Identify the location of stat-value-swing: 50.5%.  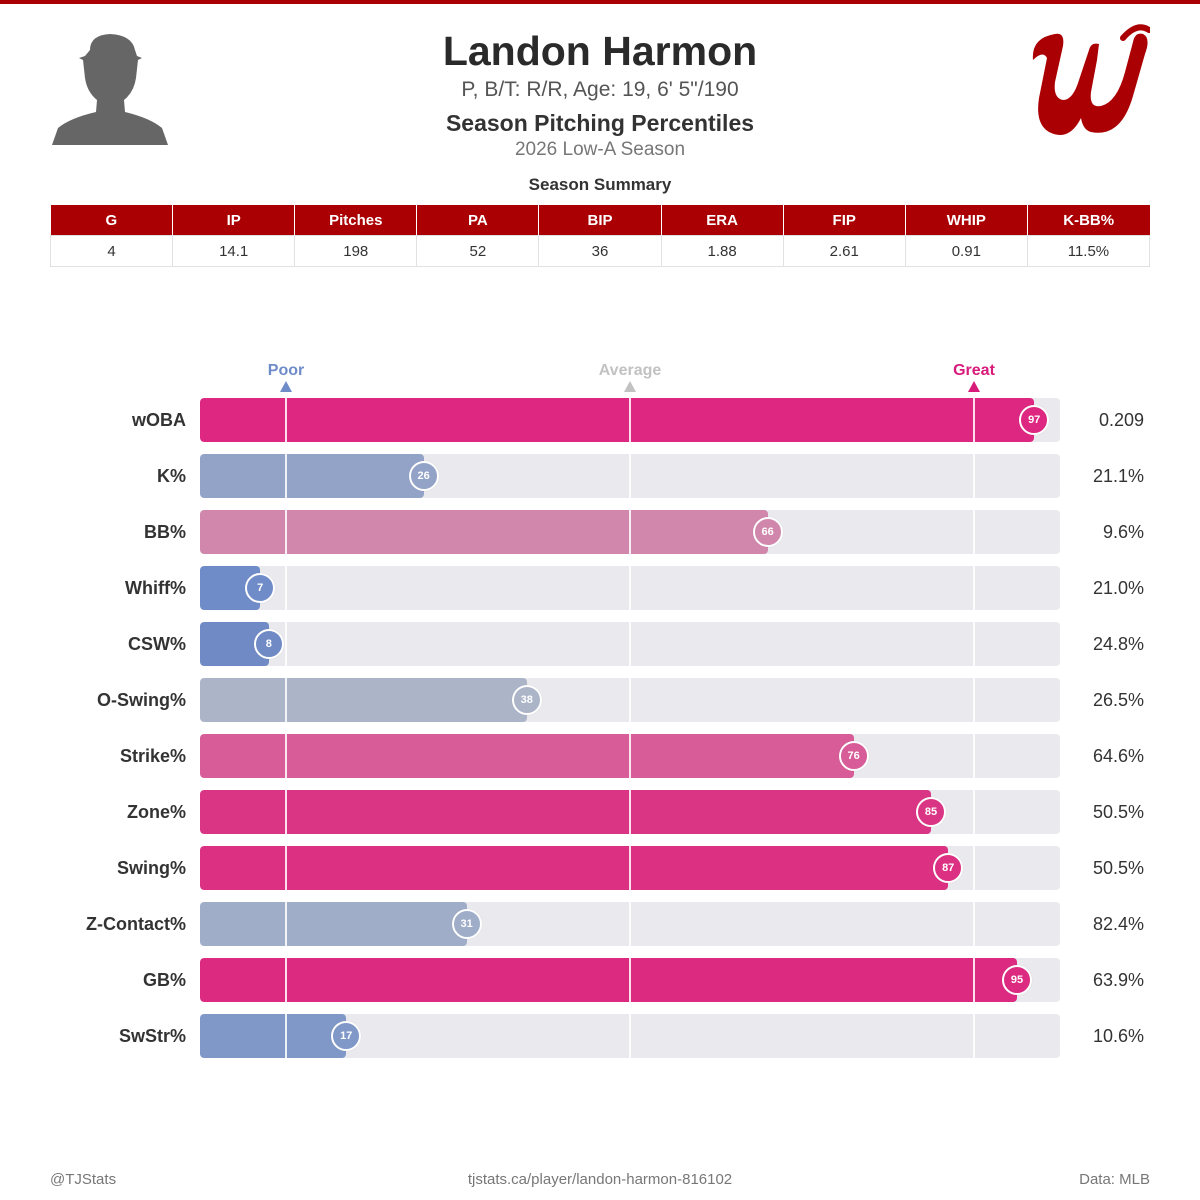
(1118, 868).